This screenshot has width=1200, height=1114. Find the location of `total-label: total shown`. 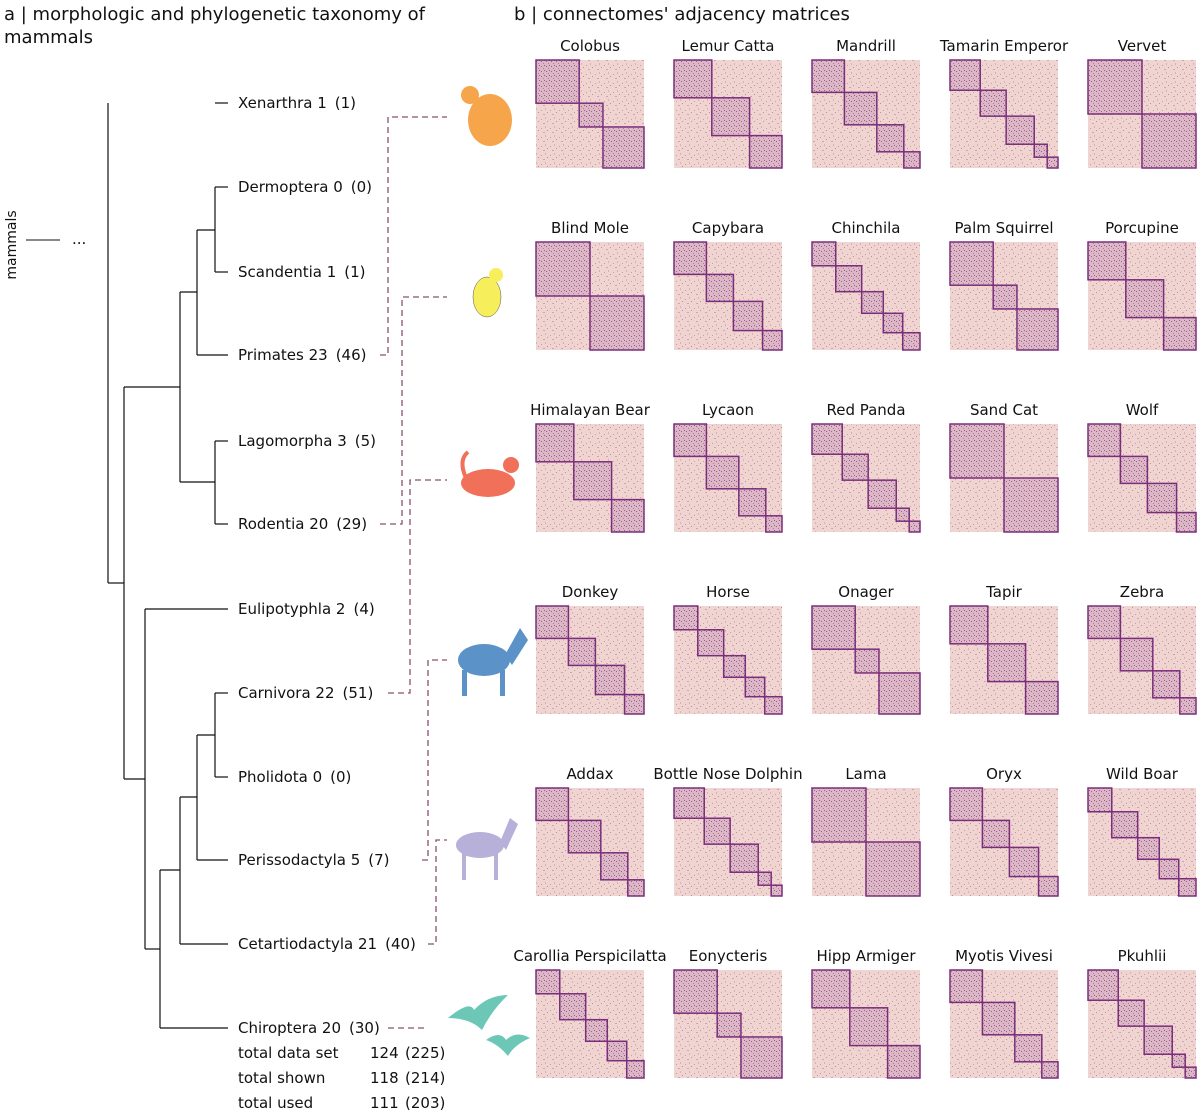

total-label: total shown is located at coordinates (281, 1078).